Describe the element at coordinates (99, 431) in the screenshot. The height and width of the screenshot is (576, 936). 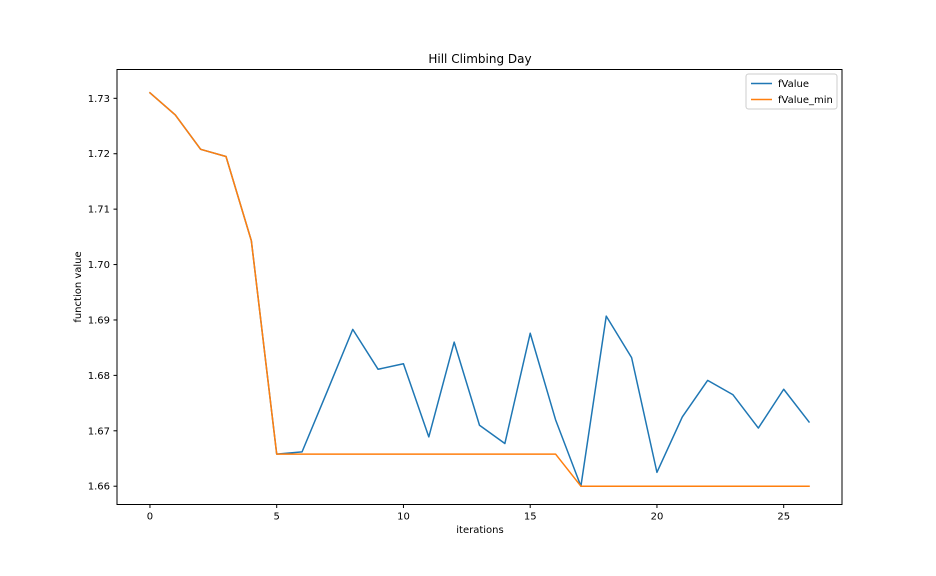
I see `y-tick-label: 1.67` at that location.